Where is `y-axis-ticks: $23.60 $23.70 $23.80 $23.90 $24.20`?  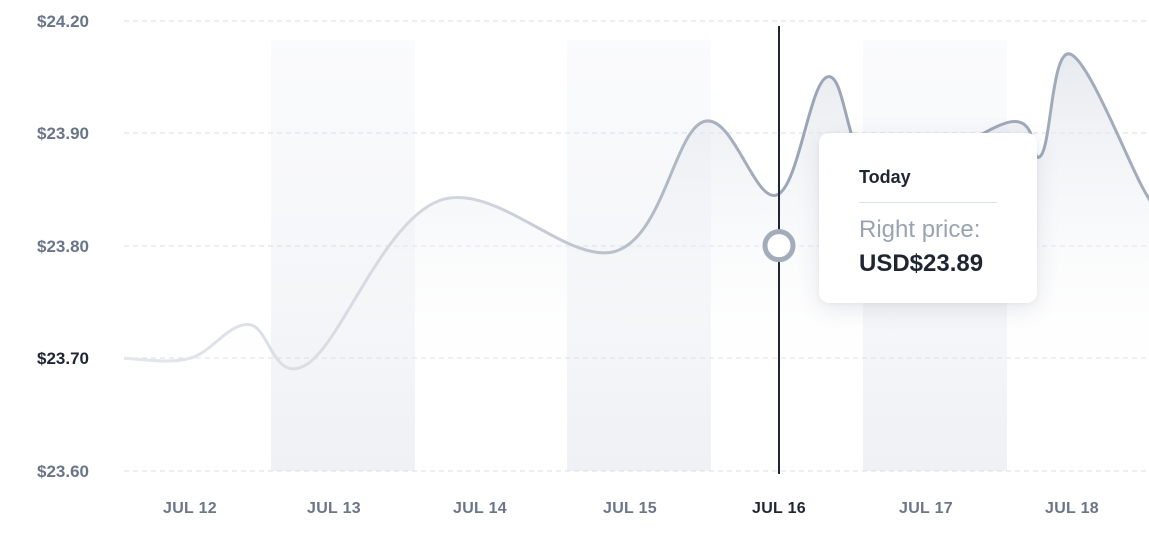
y-axis-ticks: $23.60 $23.70 $23.80 $23.90 $24.20 is located at coordinates (63, 246).